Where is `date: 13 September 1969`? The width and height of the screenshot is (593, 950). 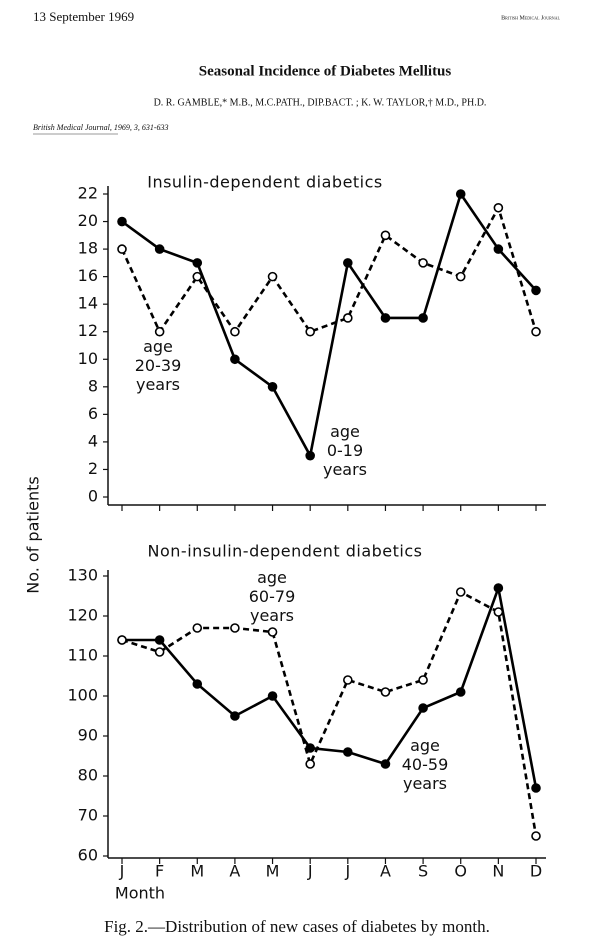
date: 13 September 1969 is located at coordinates (83, 16).